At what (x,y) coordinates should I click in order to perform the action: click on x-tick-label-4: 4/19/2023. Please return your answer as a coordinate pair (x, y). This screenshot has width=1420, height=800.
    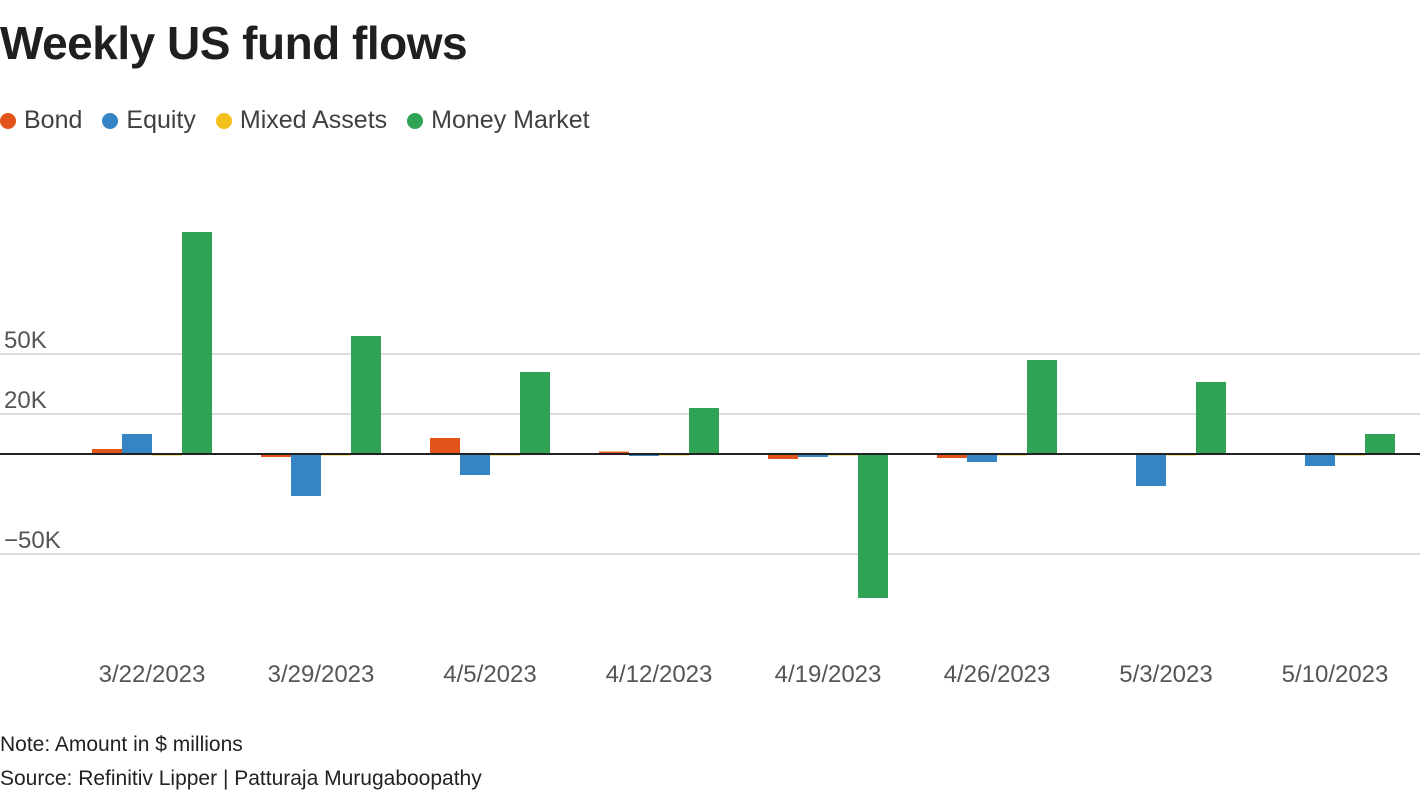
    Looking at the image, I should click on (828, 674).